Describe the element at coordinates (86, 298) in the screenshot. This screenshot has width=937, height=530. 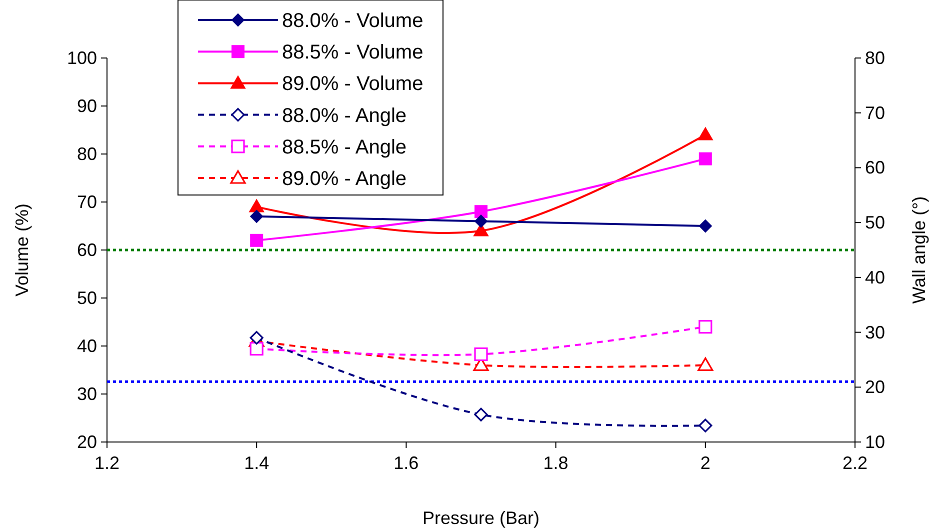
I see `y-tick-label: 50` at that location.